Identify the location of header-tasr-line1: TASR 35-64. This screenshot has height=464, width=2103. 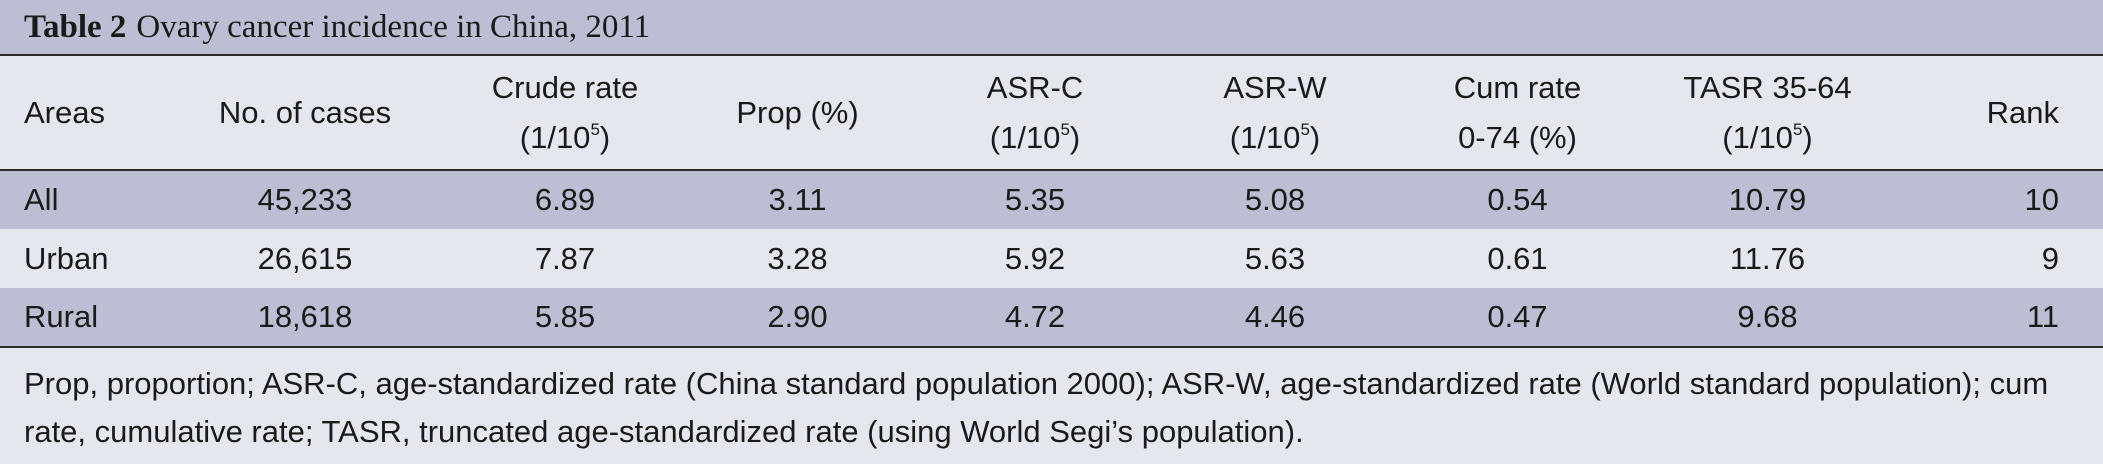
(1767, 87).